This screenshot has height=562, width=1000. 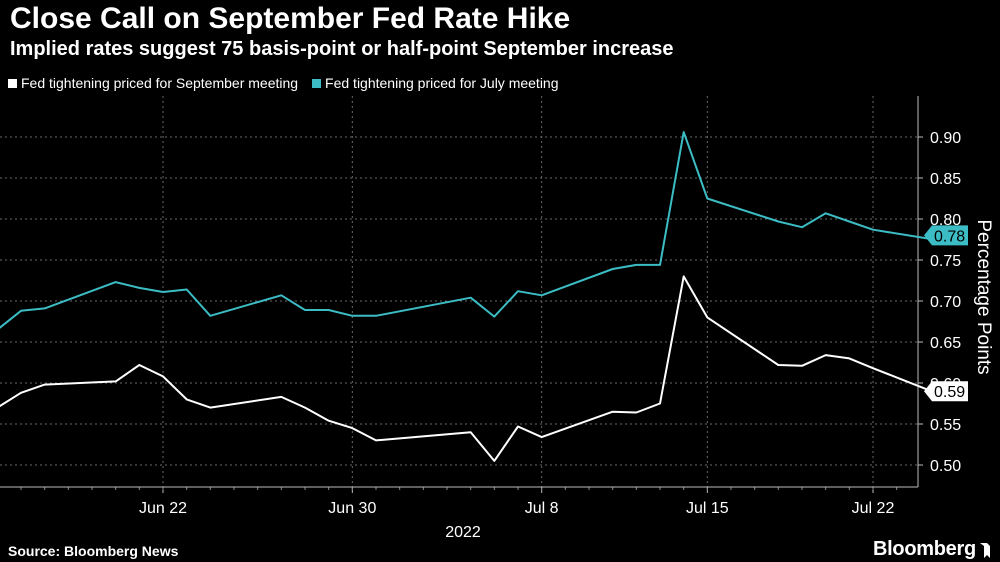 What do you see at coordinates (945, 466) in the screenshot?
I see `y-tick-label: 0.50` at bounding box center [945, 466].